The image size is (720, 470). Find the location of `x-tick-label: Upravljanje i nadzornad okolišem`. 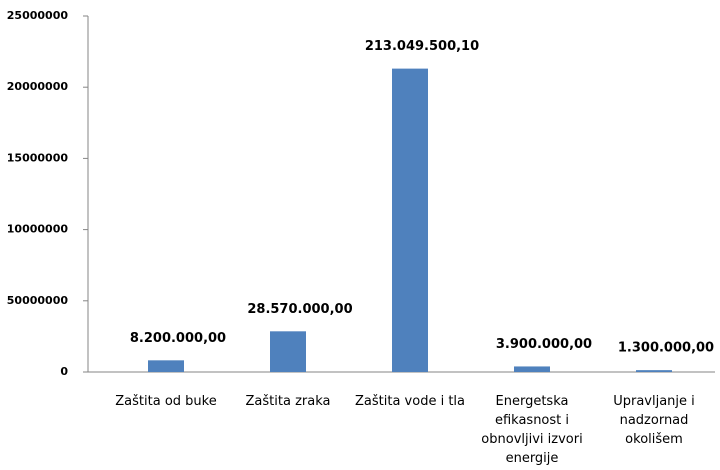

x-tick-label: Upravljanje i nadzornad okolišem is located at coordinates (654, 420).